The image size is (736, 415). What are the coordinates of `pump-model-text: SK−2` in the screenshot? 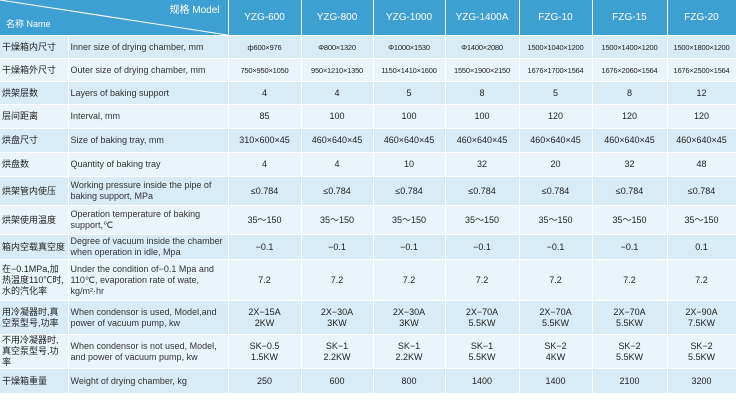 It's located at (701, 345).